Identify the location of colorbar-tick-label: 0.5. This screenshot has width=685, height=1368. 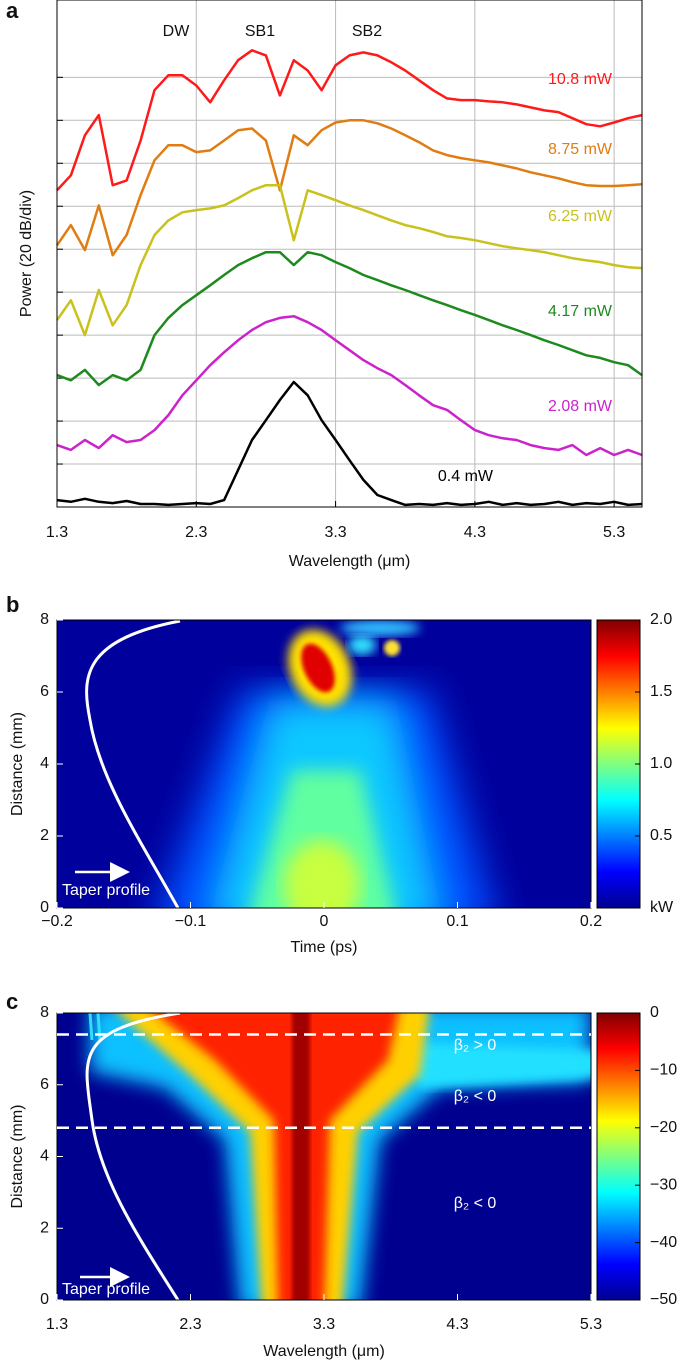
(661, 835).